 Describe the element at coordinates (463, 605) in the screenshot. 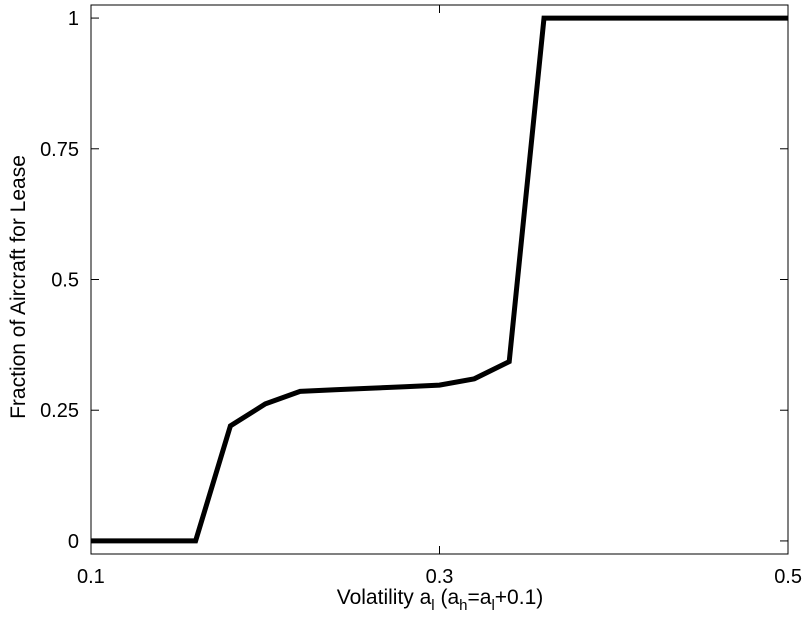

I see `x-axis-label-sub2: h` at that location.